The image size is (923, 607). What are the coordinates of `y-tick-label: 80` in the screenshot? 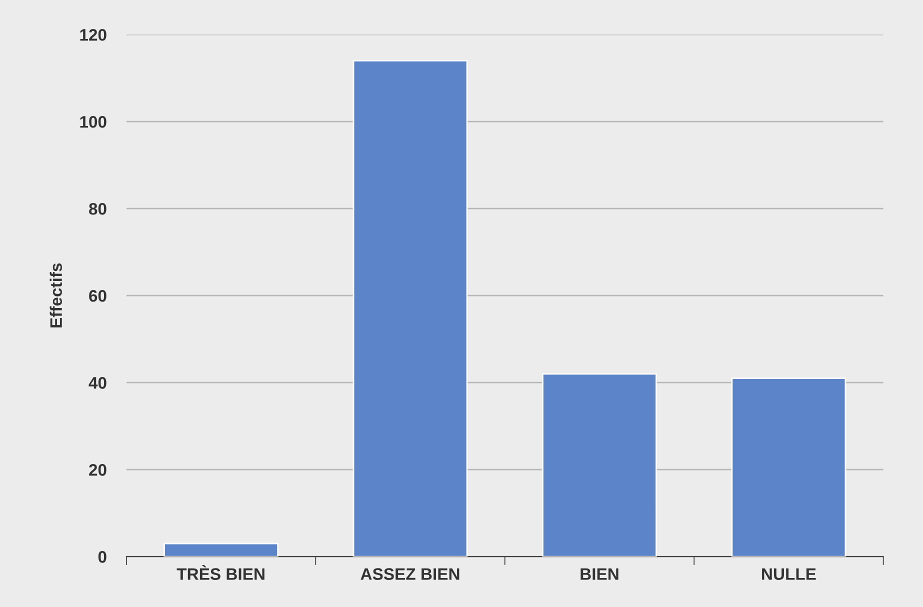 It's located at (97, 209).